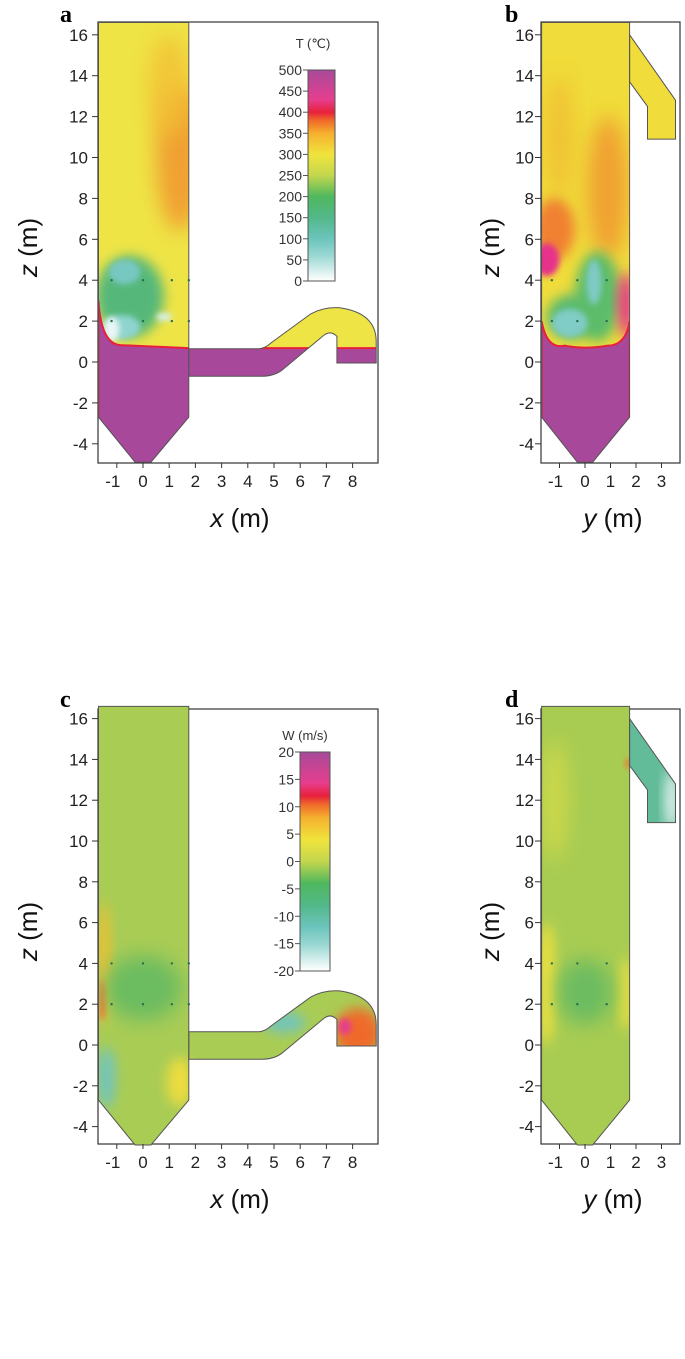 The image size is (685, 1359). Describe the element at coordinates (610, 1162) in the screenshot. I see `x-tick-label: 1` at that location.